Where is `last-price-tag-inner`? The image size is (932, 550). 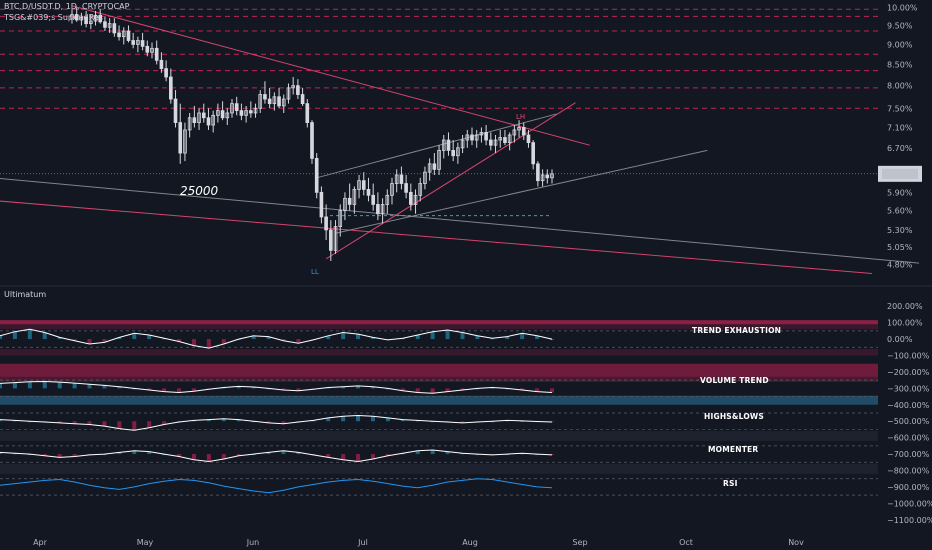 last-price-tag-inner is located at coordinates (900, 173).